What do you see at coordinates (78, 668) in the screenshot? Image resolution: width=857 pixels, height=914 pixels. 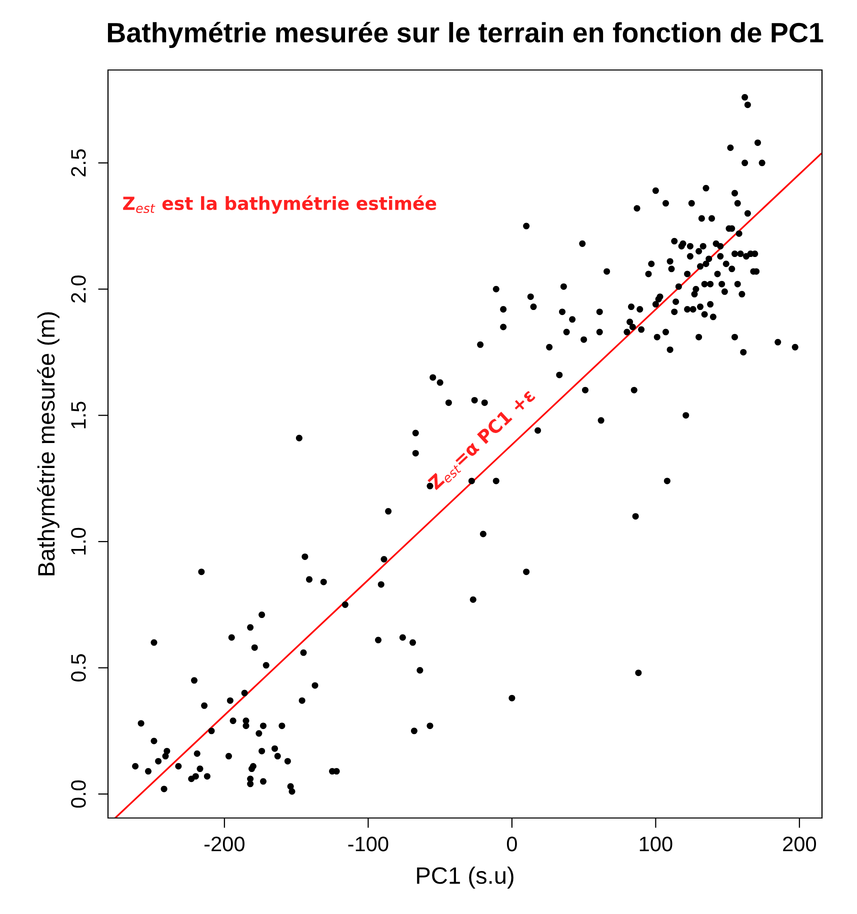 I see `y-tick-label: 0.5` at bounding box center [78, 668].